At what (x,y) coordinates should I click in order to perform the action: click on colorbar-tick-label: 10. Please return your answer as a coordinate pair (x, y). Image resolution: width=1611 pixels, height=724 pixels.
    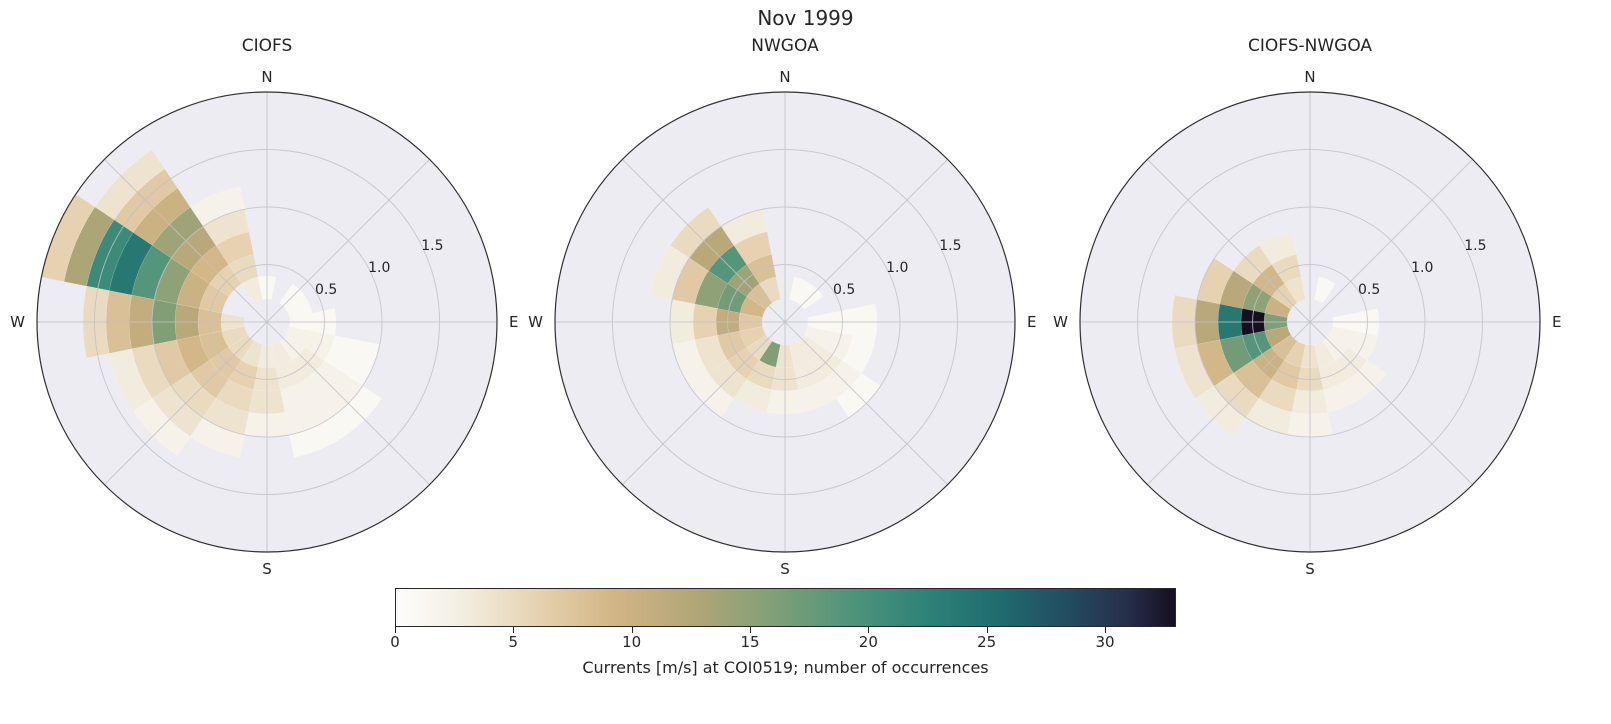
    Looking at the image, I should click on (632, 642).